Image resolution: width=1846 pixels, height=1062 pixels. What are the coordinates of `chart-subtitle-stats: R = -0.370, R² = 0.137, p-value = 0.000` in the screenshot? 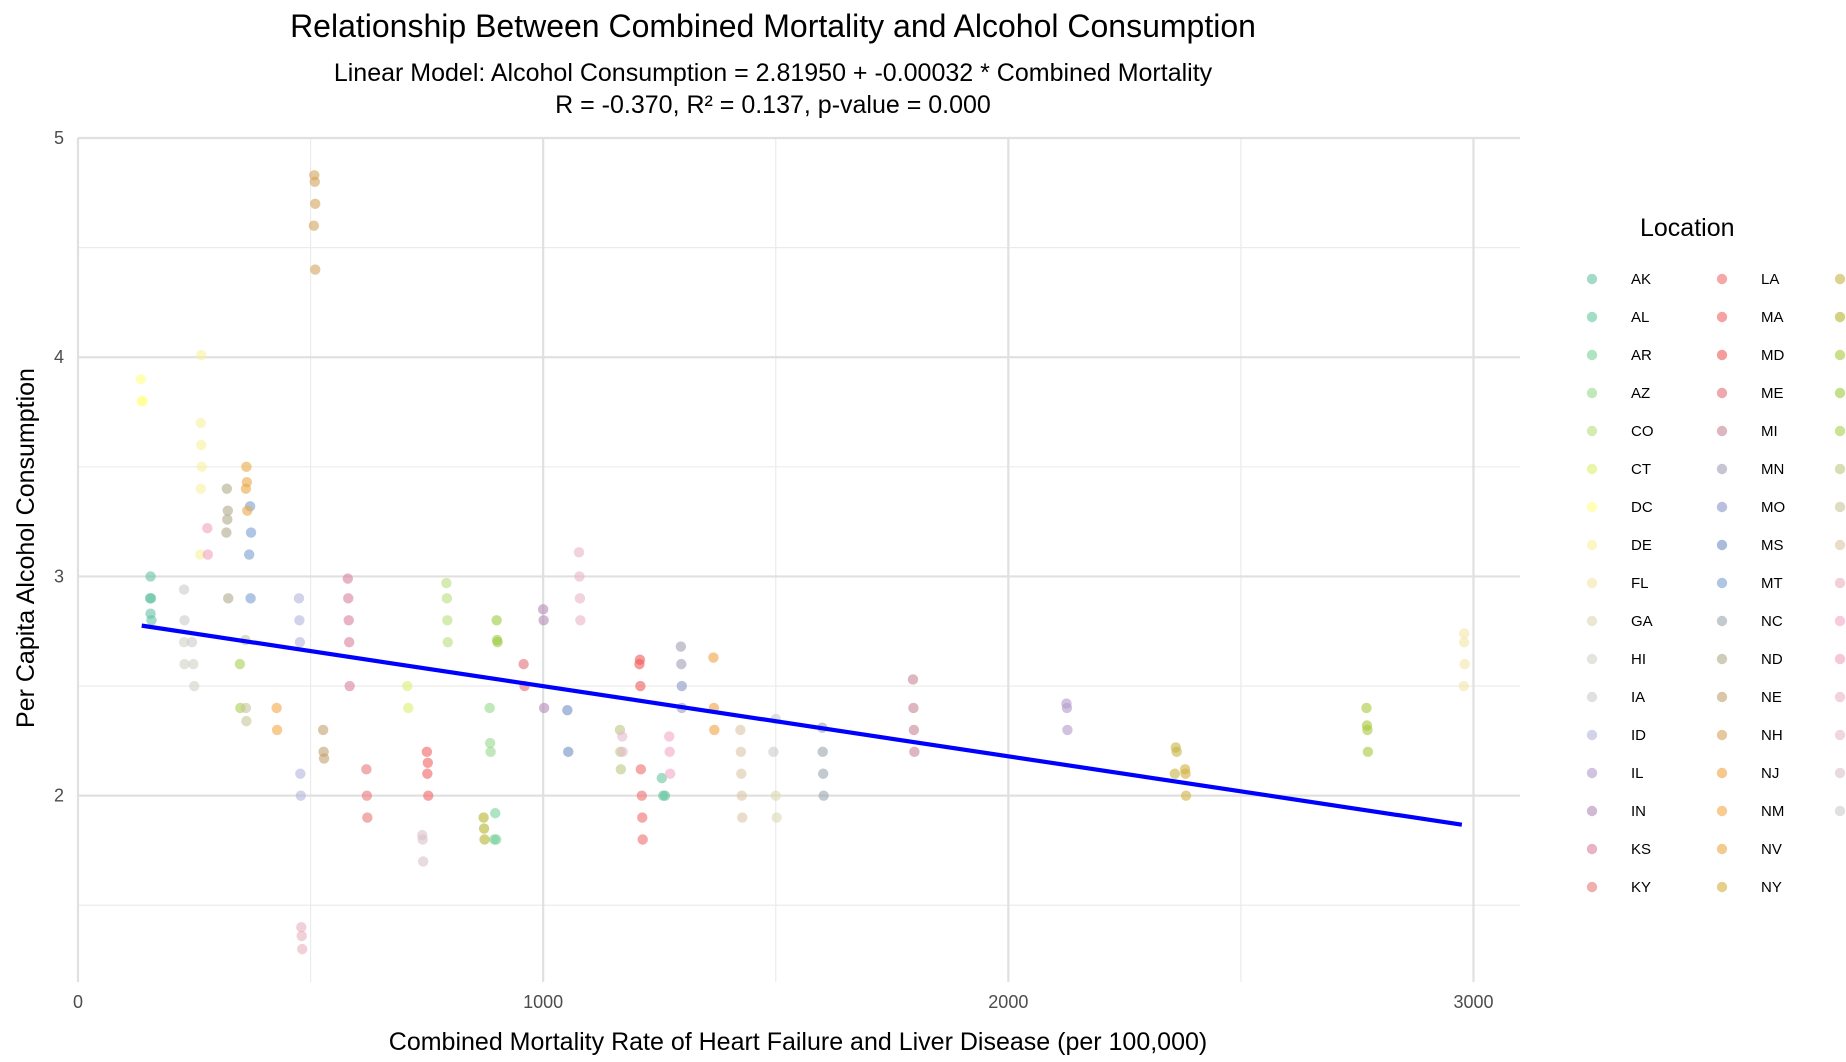 It's located at (773, 105).